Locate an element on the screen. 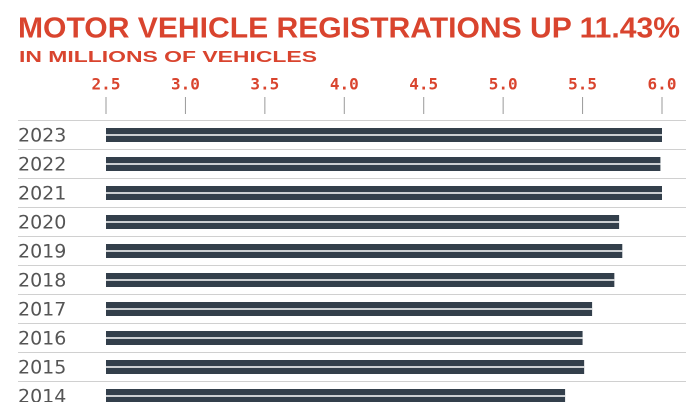 The image size is (686, 402). y-tick-label: 2019 is located at coordinates (42, 252).